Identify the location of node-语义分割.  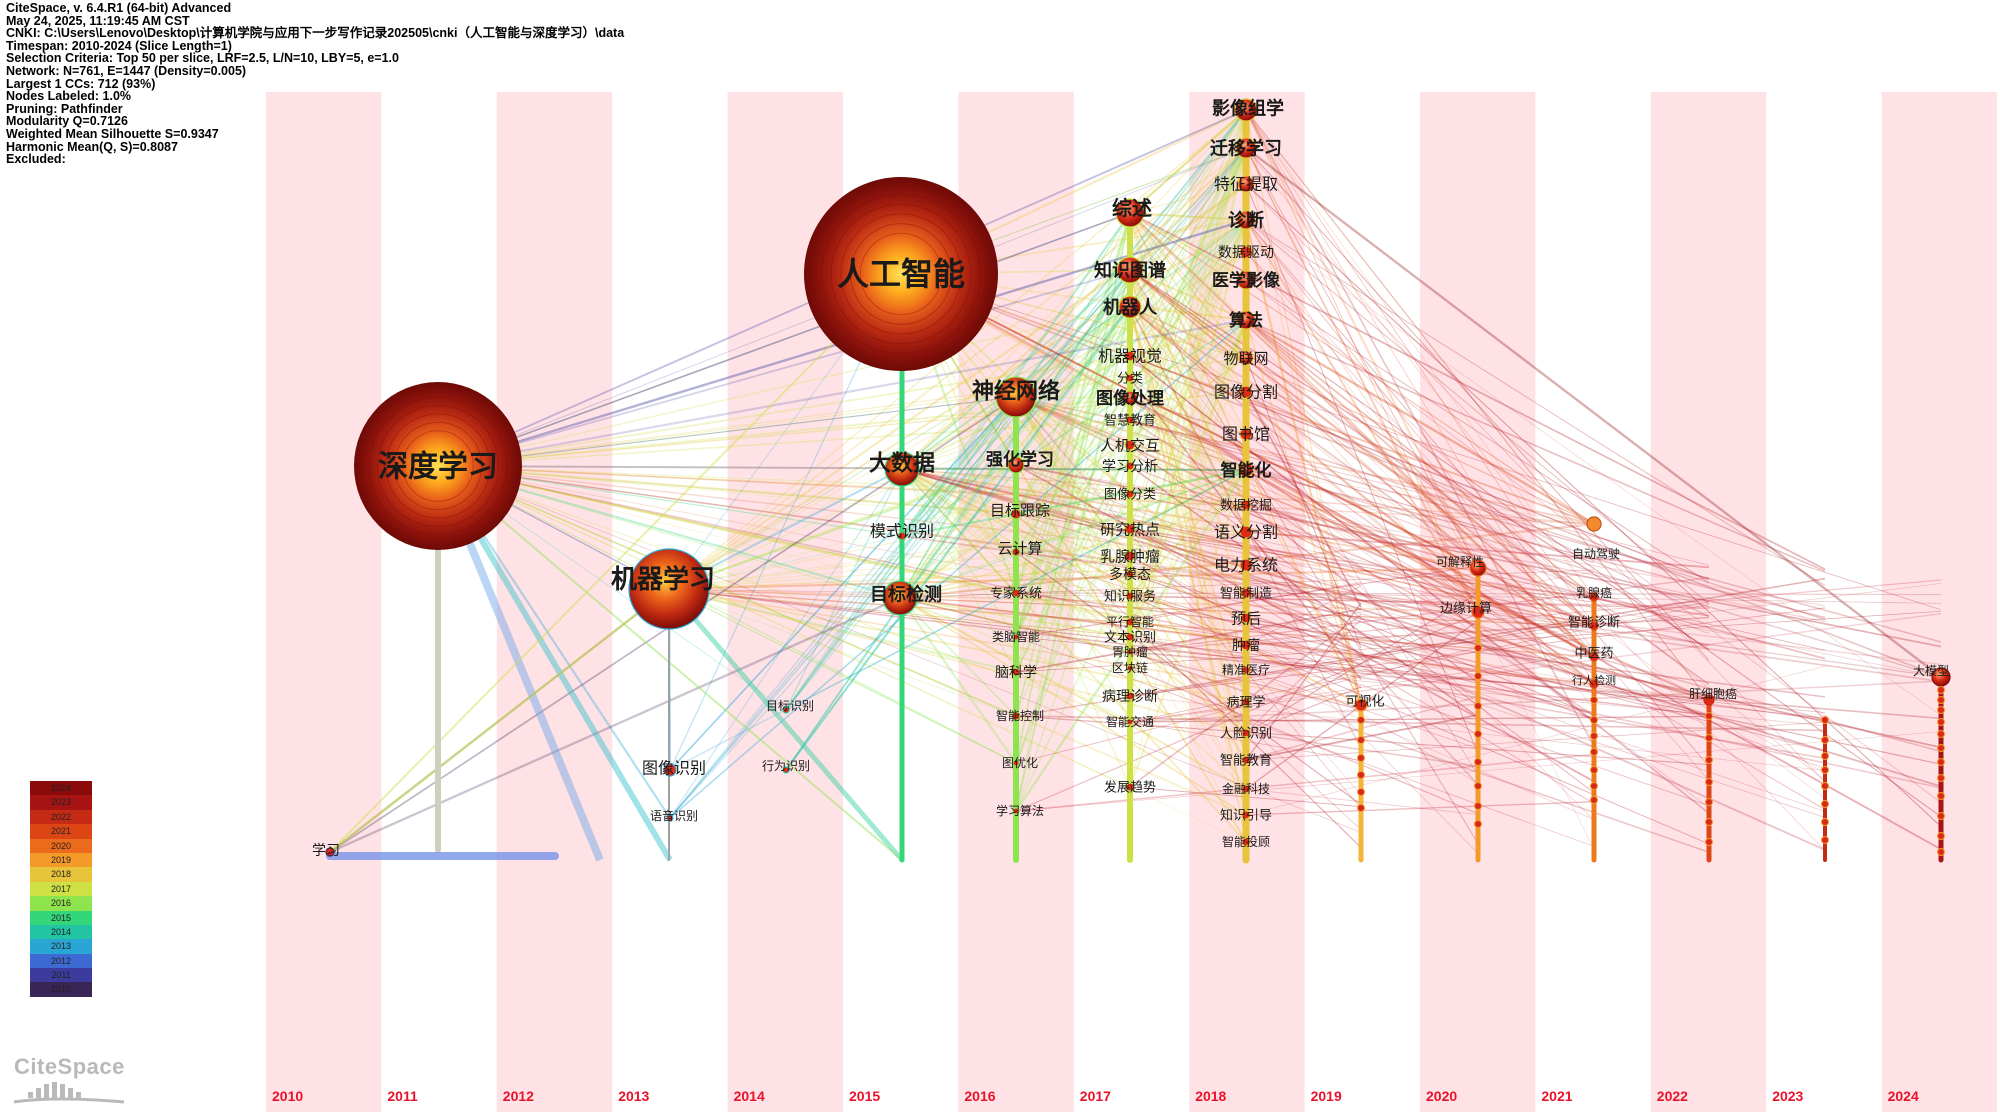
(1246, 532).